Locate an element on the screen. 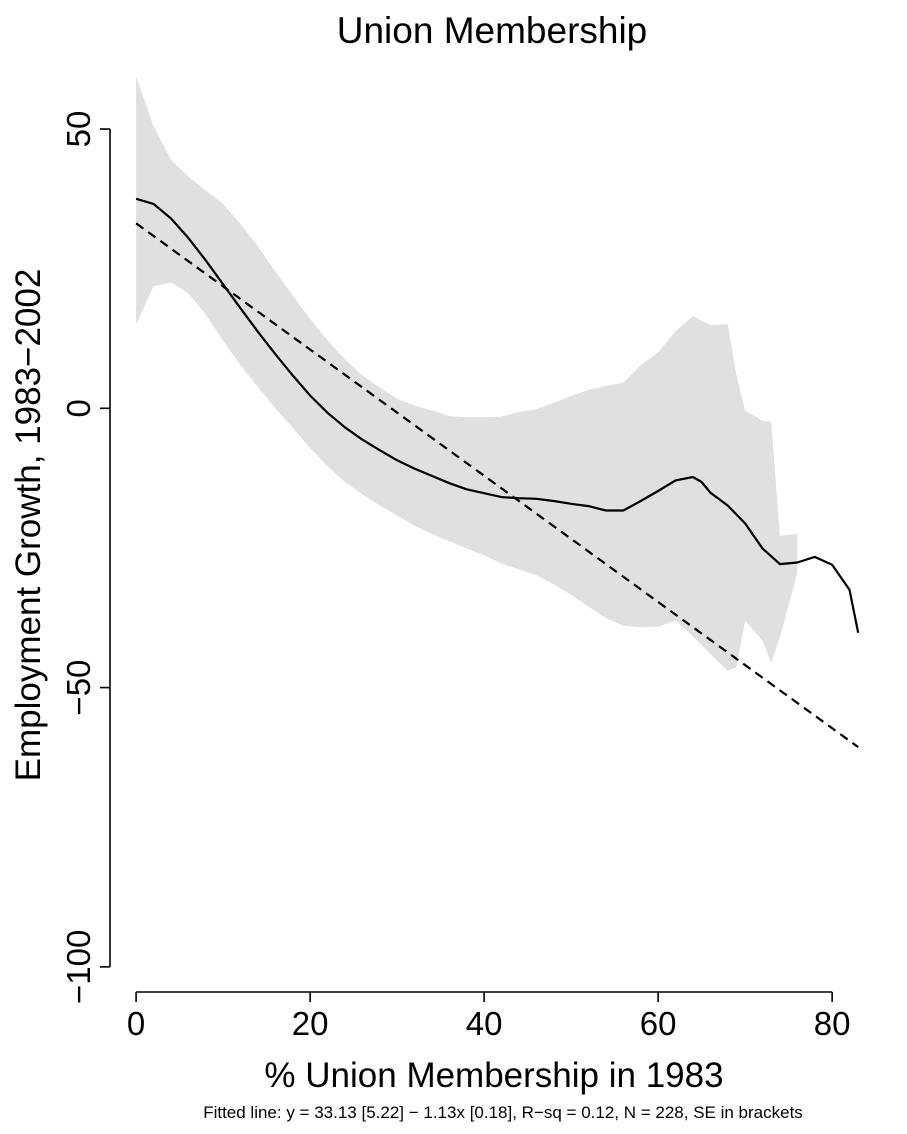 Image resolution: width=907 pixels, height=1134 pixels. x-tick-label: 0 is located at coordinates (136, 1023).